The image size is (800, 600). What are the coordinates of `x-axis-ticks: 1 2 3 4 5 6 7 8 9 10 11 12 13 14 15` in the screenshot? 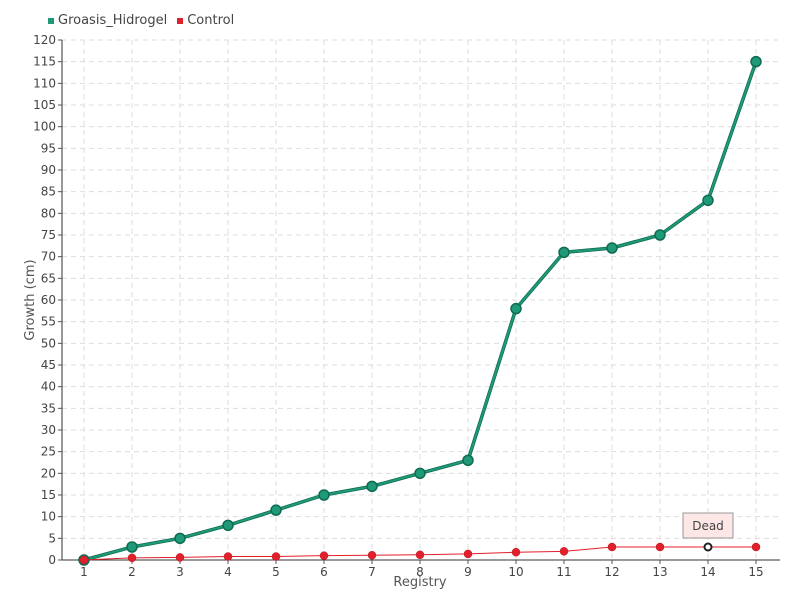 It's located at (422, 569).